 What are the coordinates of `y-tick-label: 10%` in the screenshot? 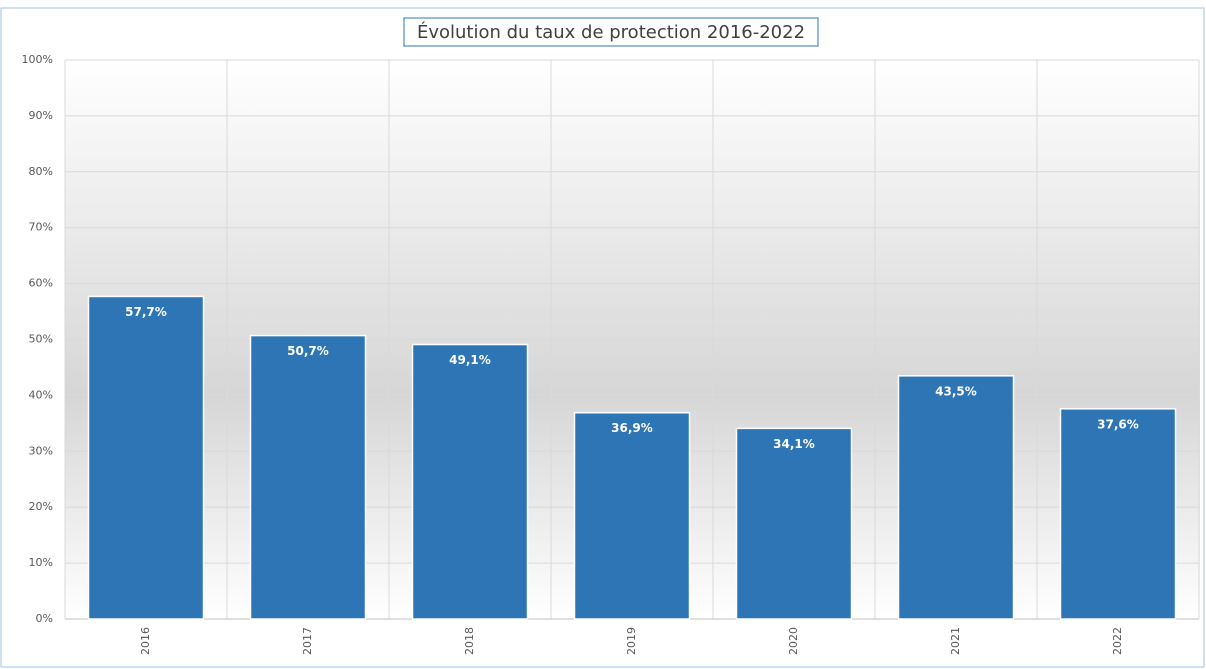 It's located at (41, 562).